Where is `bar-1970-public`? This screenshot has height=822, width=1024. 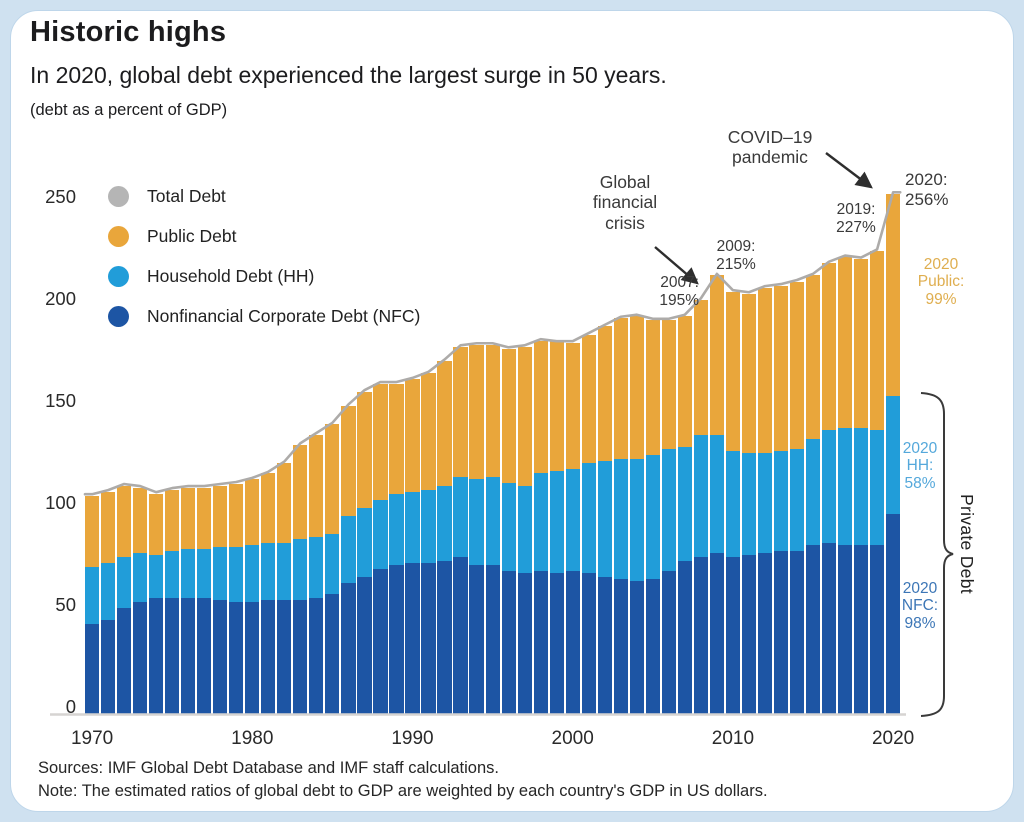
bar-1970-public is located at coordinates (92, 531).